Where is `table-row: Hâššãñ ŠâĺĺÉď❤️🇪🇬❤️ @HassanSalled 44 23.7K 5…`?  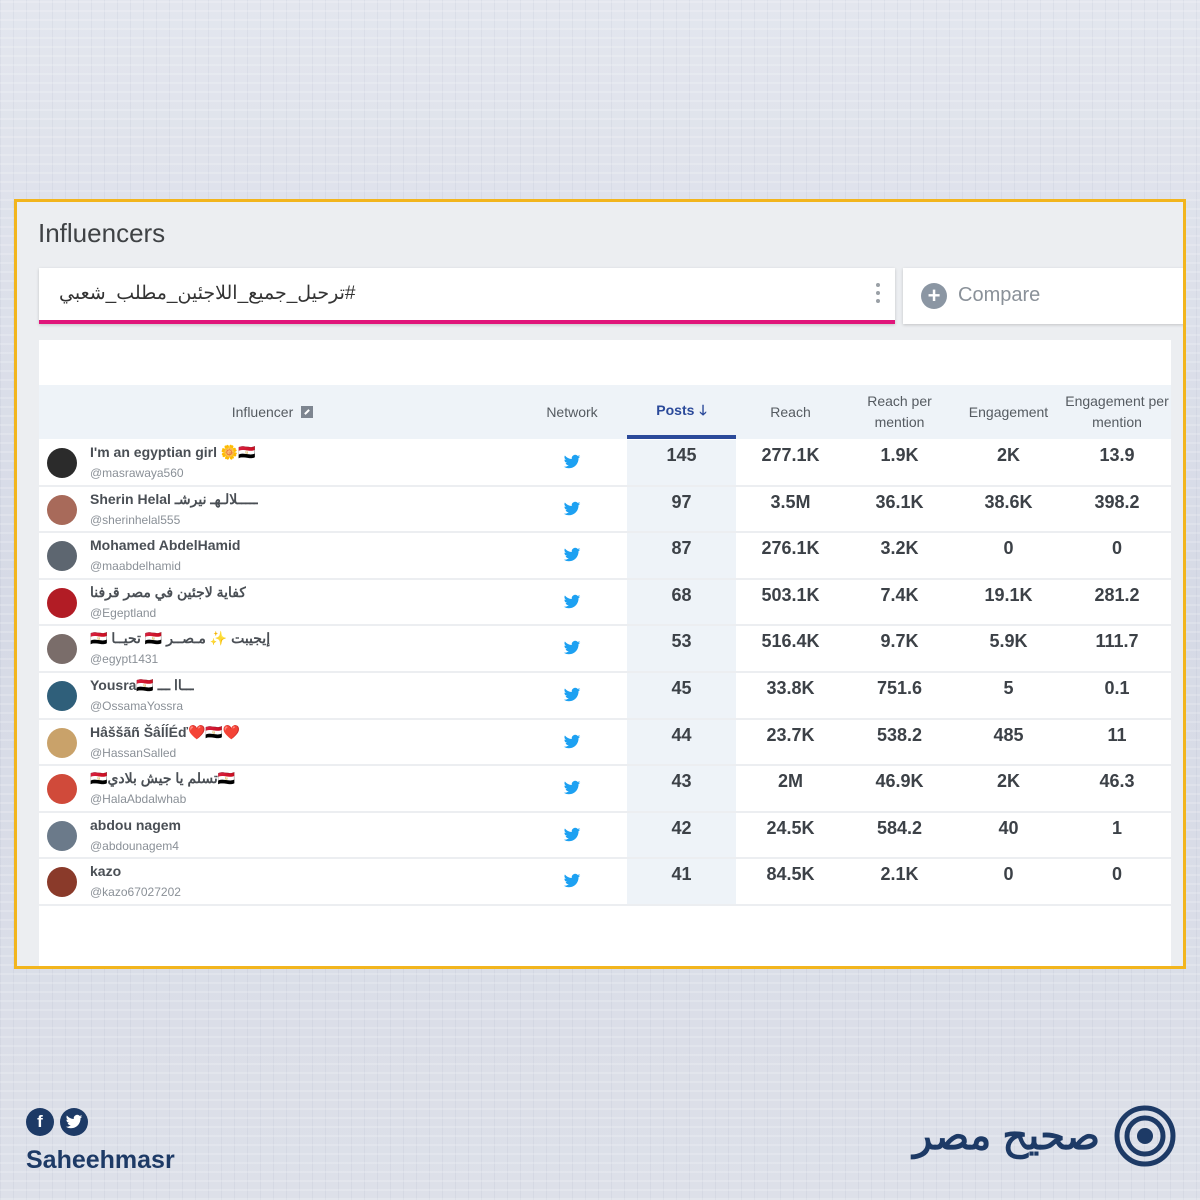
table-row: Hâššãñ ŠâĺĺÉď❤️🇪🇬❤️ @HassanSalled 44 23.7K 5… is located at coordinates (605, 743).